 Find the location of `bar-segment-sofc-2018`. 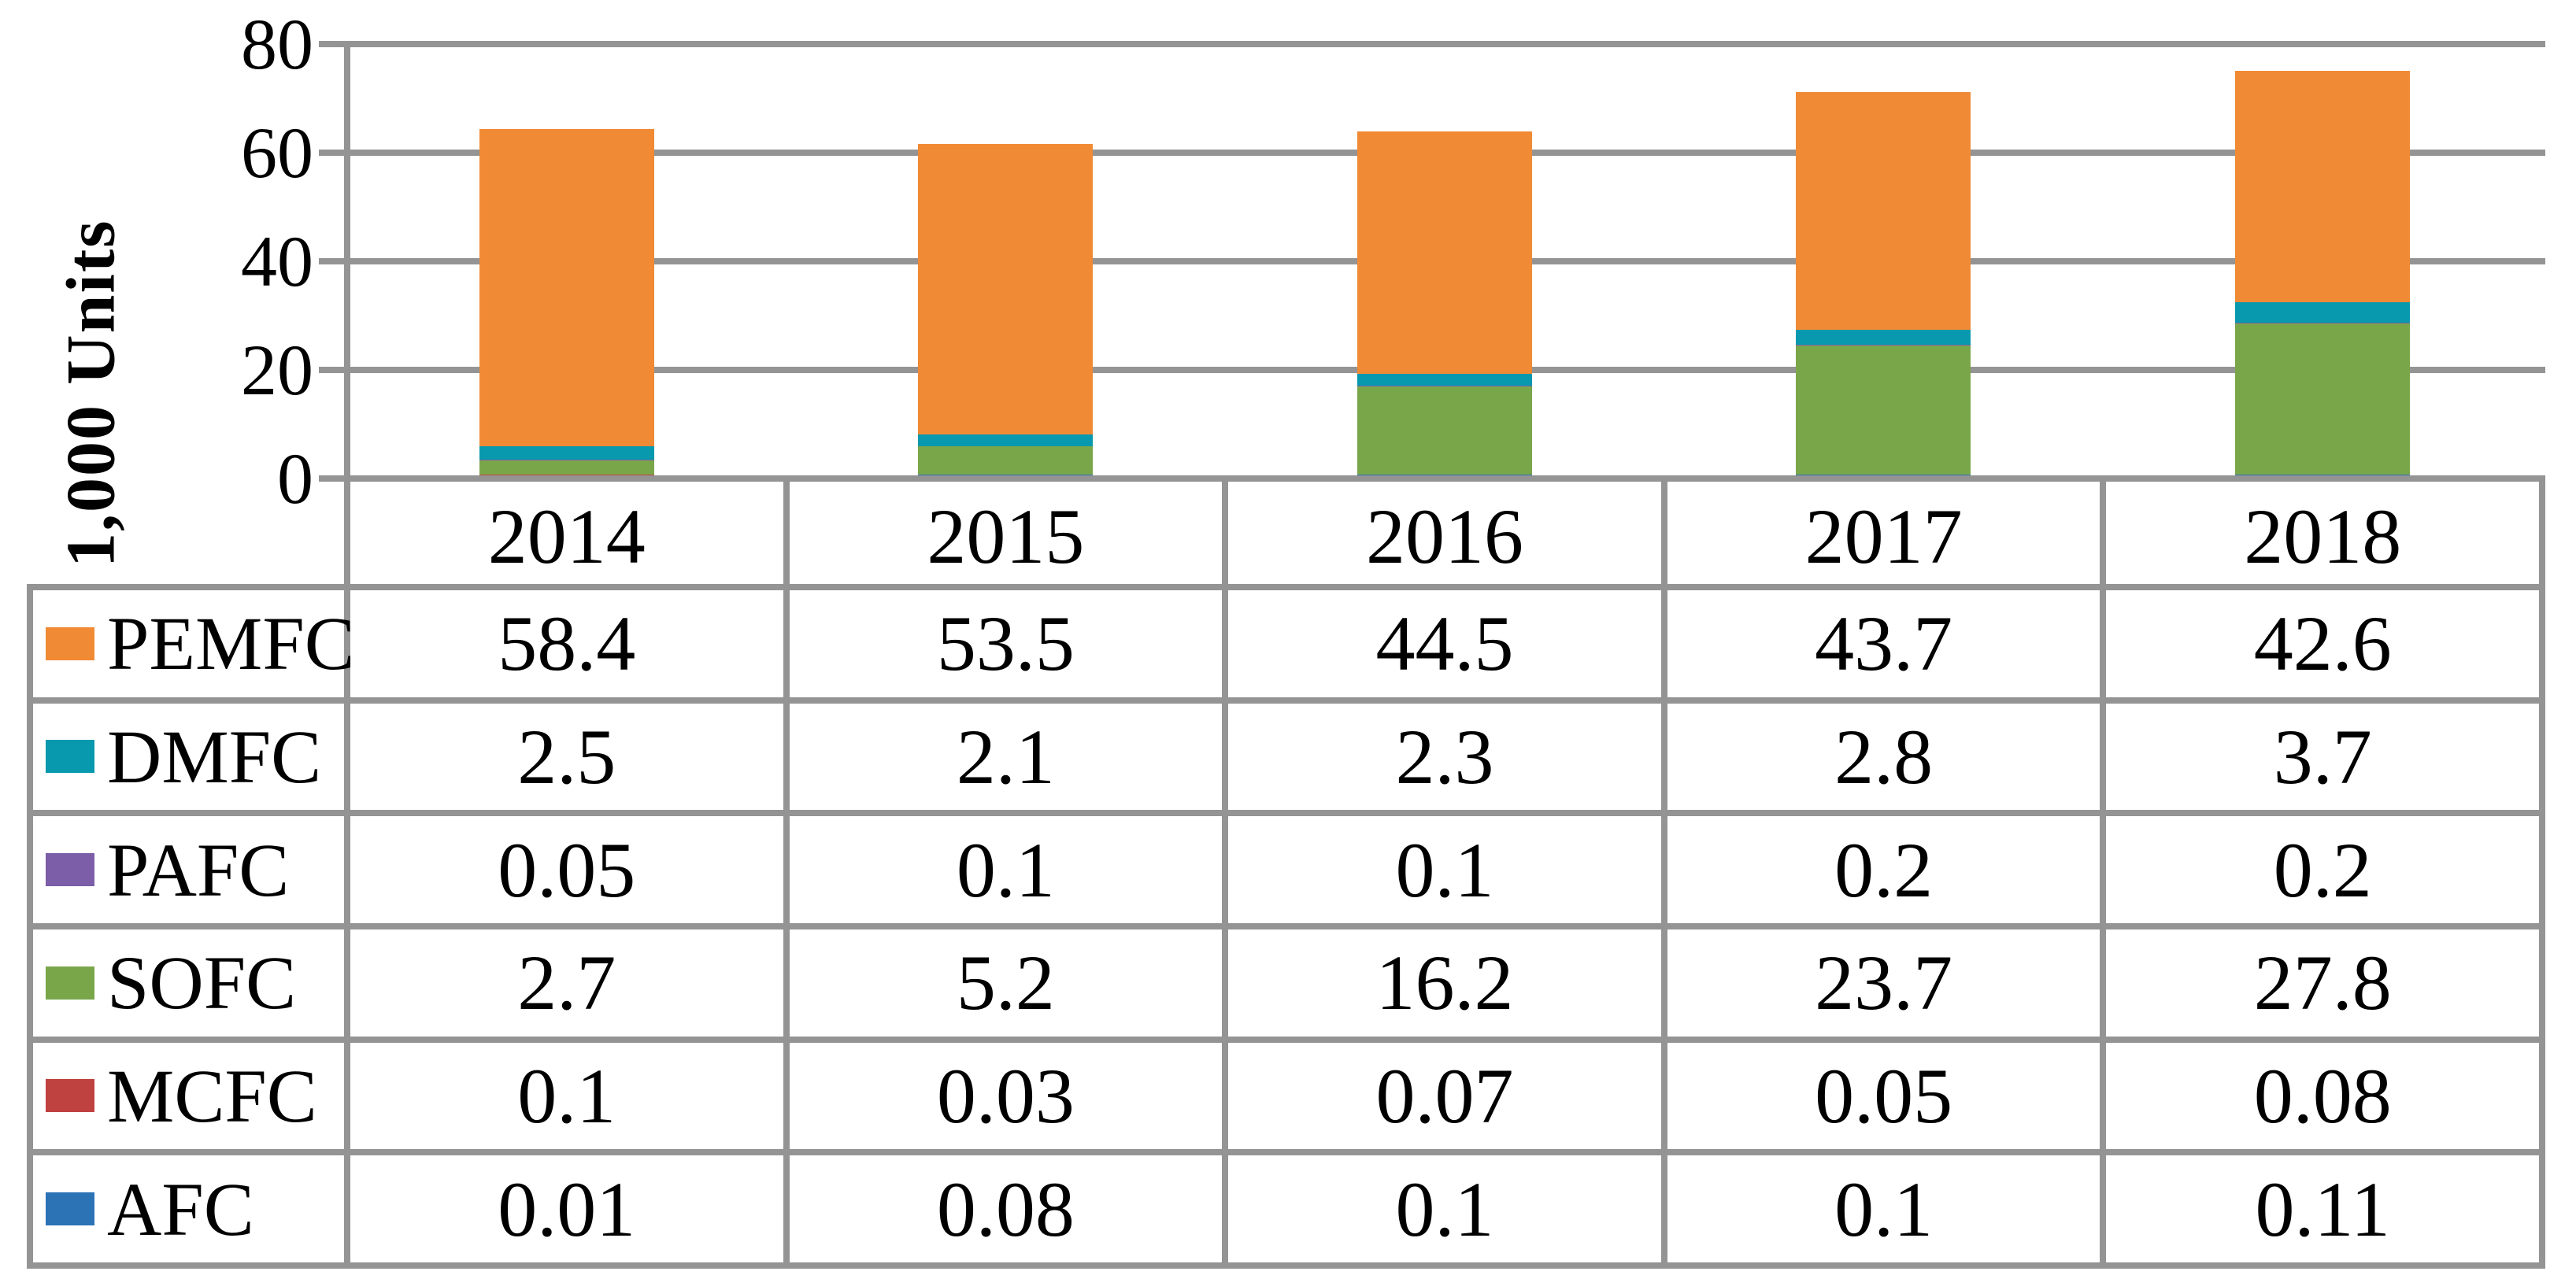

bar-segment-sofc-2018 is located at coordinates (2322, 399).